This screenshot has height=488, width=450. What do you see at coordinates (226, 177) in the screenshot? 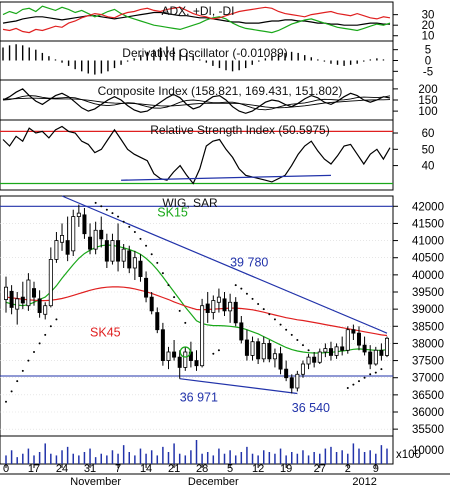
I see `rsi-trend-line` at bounding box center [226, 177].